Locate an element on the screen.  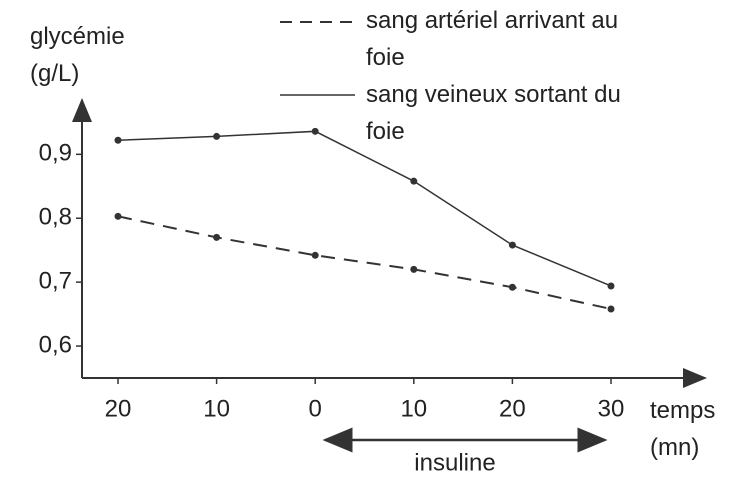
legend-label: sang veineux sortant du foie is located at coordinates (493, 113).